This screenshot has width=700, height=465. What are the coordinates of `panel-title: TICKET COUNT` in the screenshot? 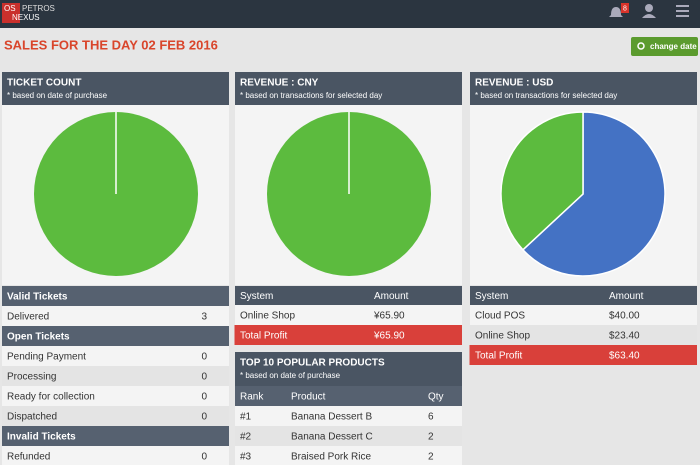 It's located at (44, 83).